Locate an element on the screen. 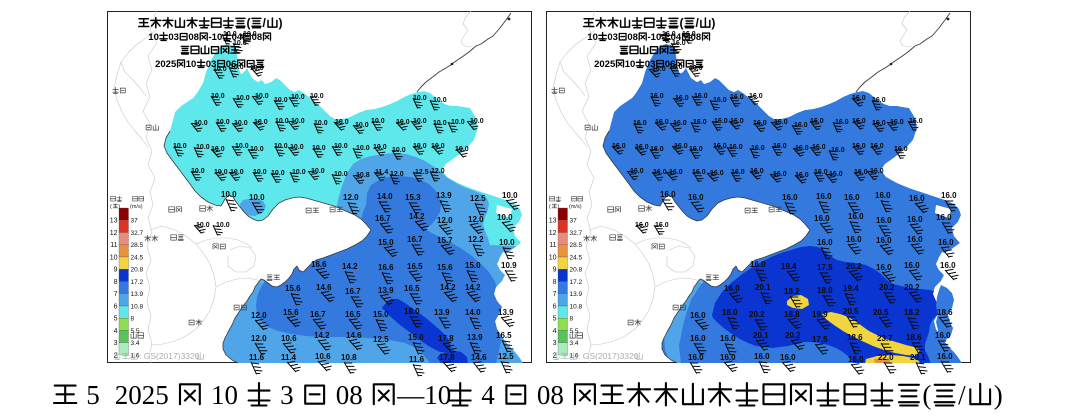 The width and height of the screenshot is (1080, 417). svg-text: 20.2 is located at coordinates (854, 266).